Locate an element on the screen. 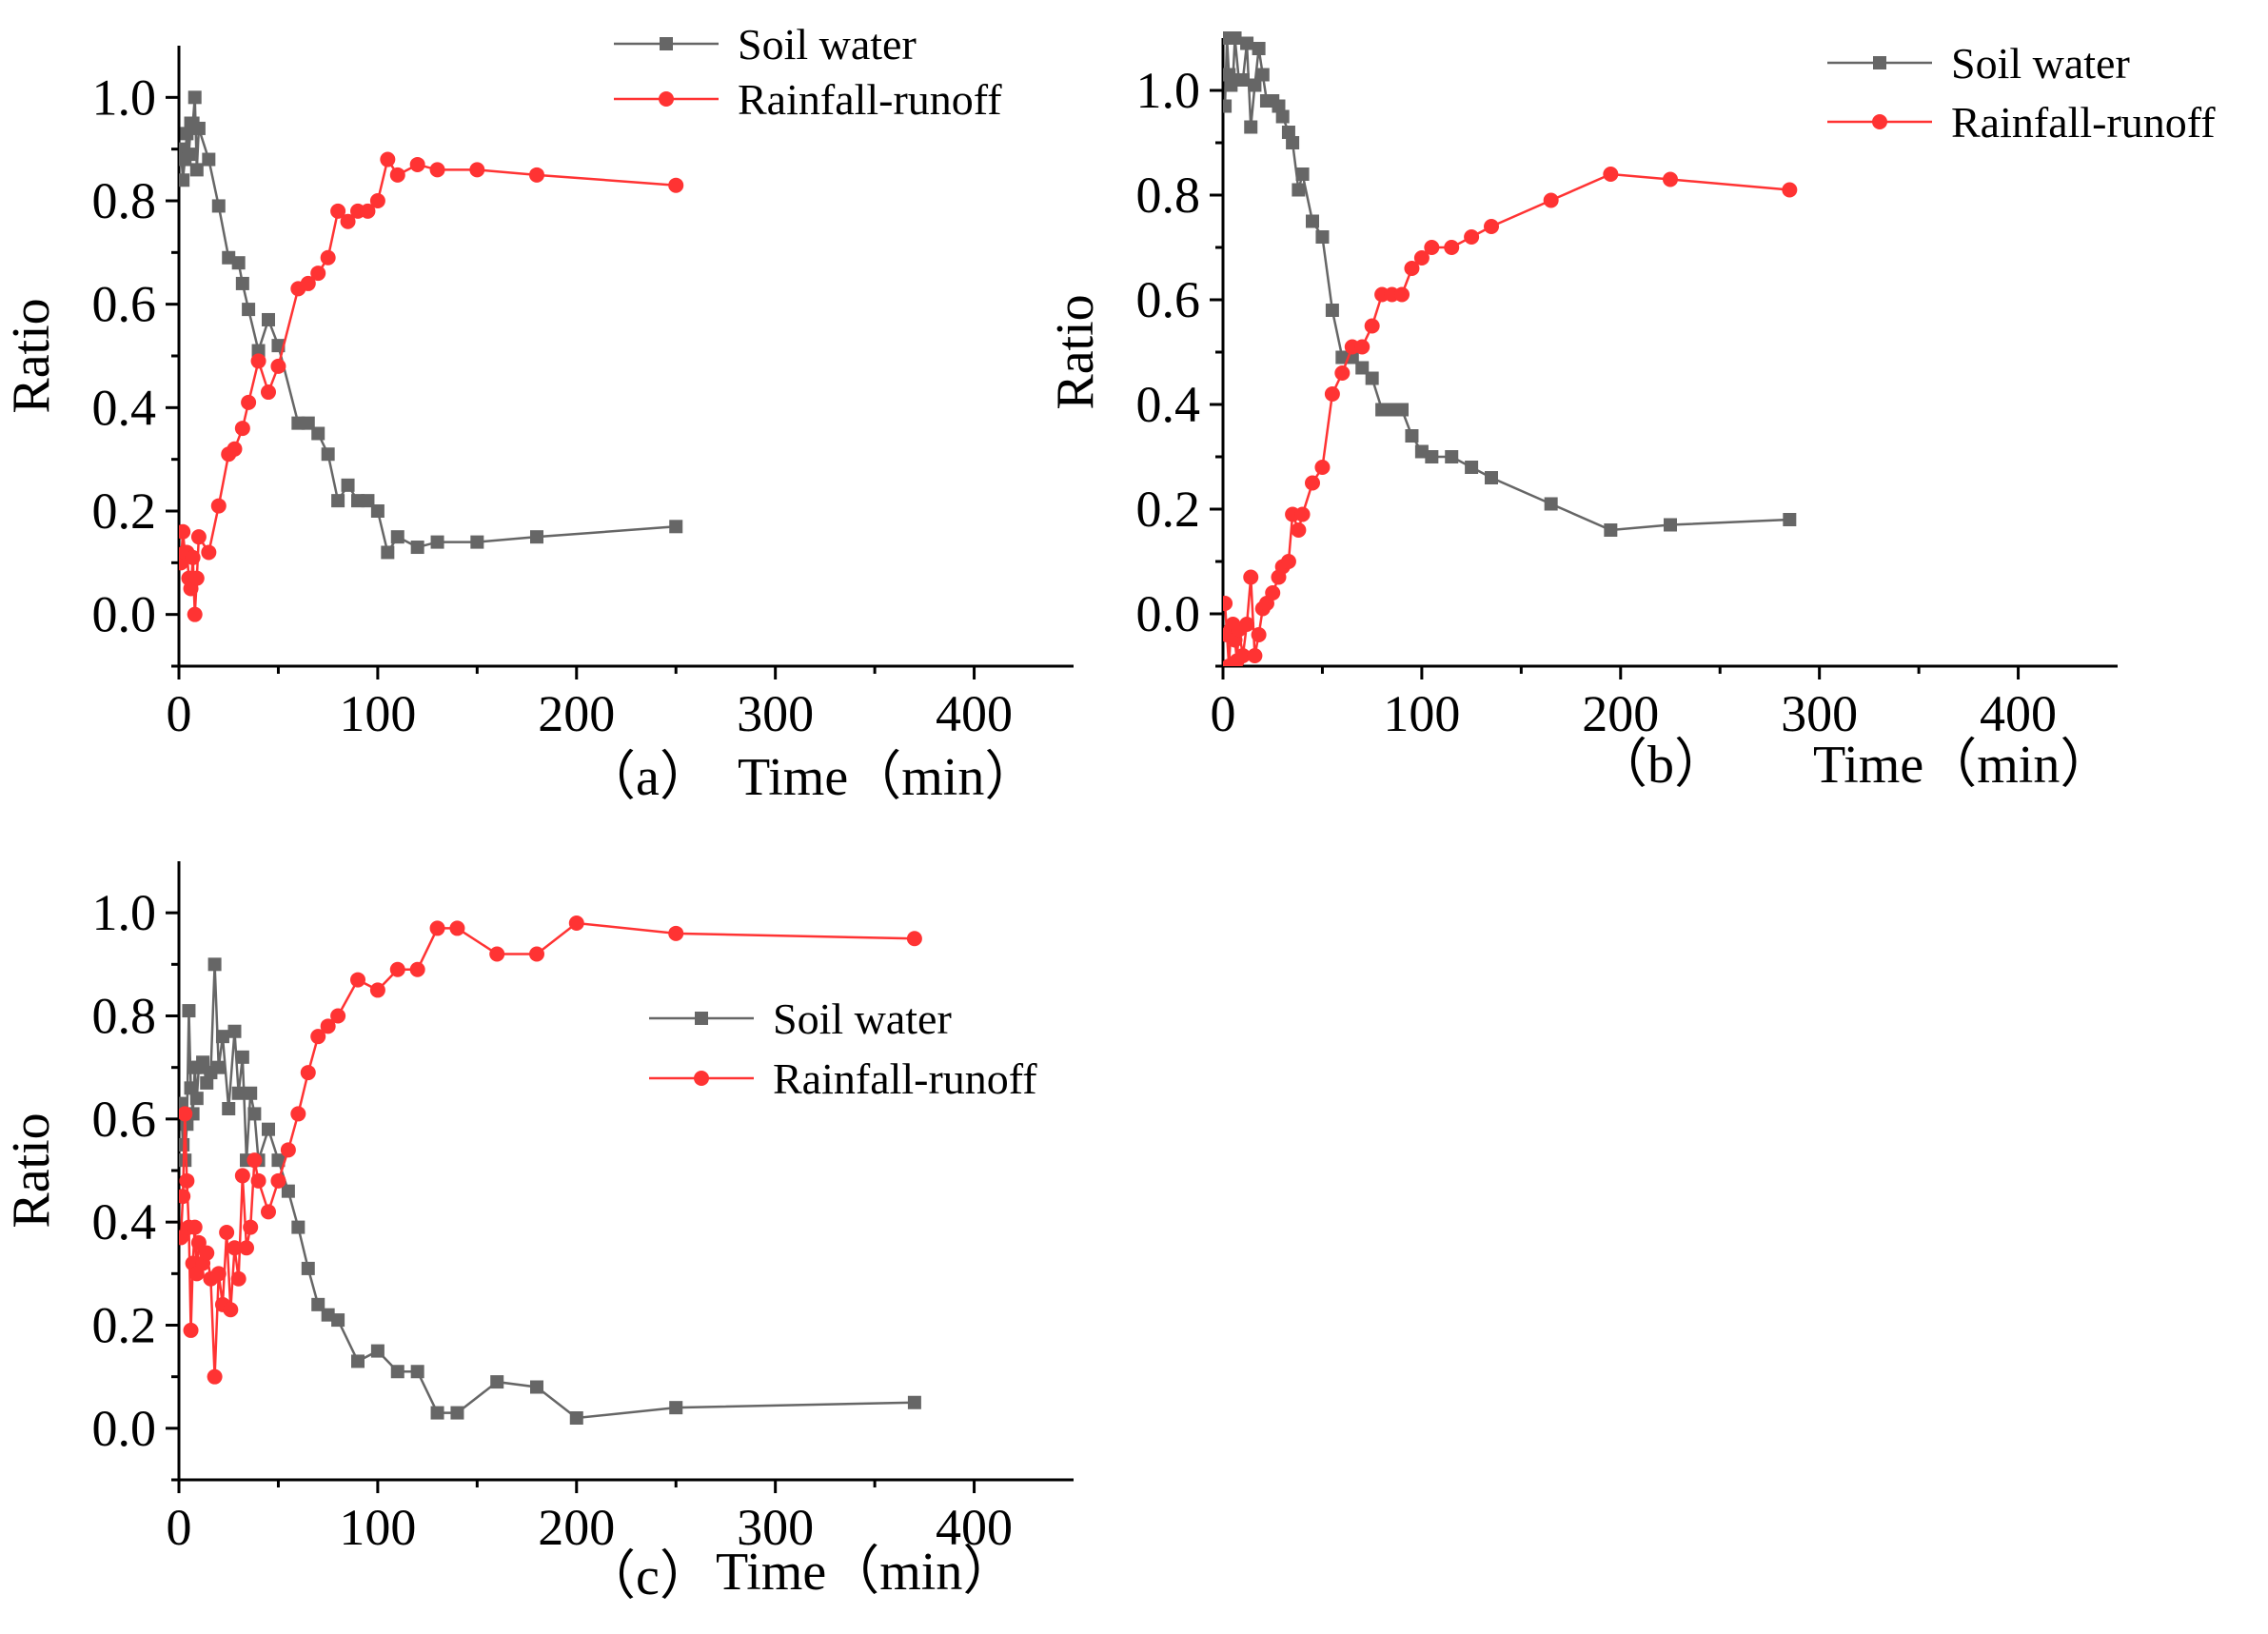 This screenshot has height=1634, width=2268. legend-label: Rainfall-runoff is located at coordinates (905, 1078).